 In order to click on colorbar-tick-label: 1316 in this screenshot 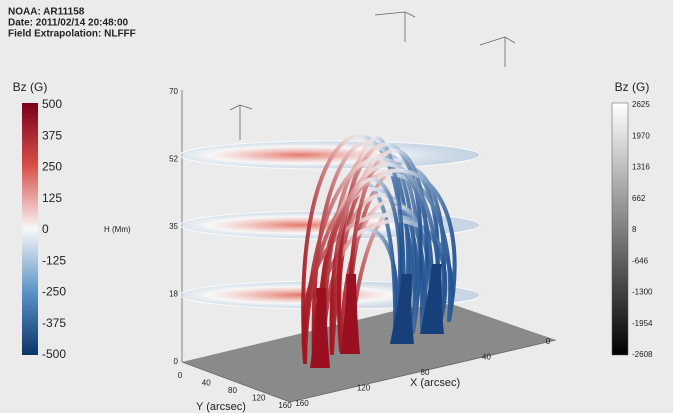, I will do `click(641, 167)`.